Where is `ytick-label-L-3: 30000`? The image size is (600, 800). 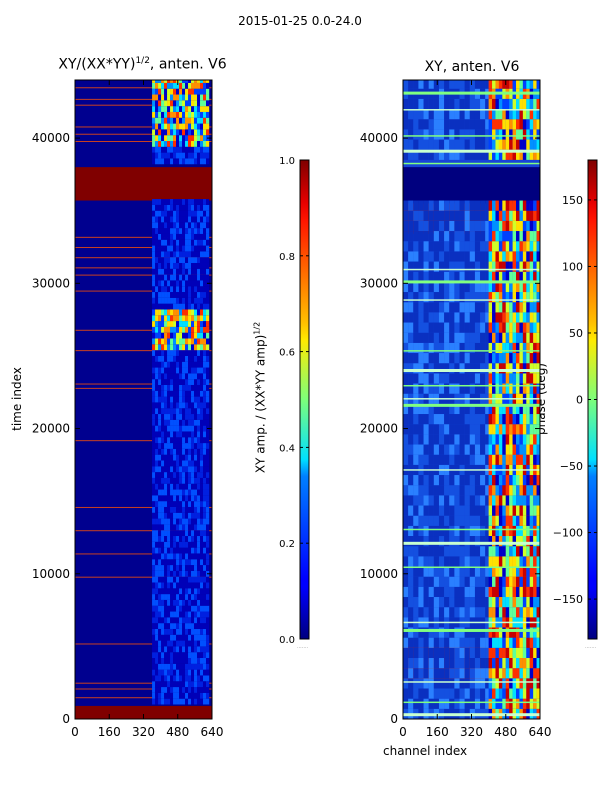
ytick-label-L-3: 30000 is located at coordinates (51, 283).